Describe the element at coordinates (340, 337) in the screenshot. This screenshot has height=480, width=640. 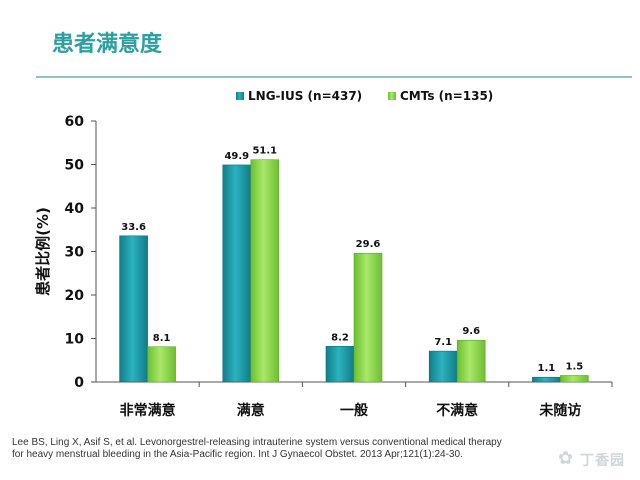
I see `data-label: 8.2` at that location.